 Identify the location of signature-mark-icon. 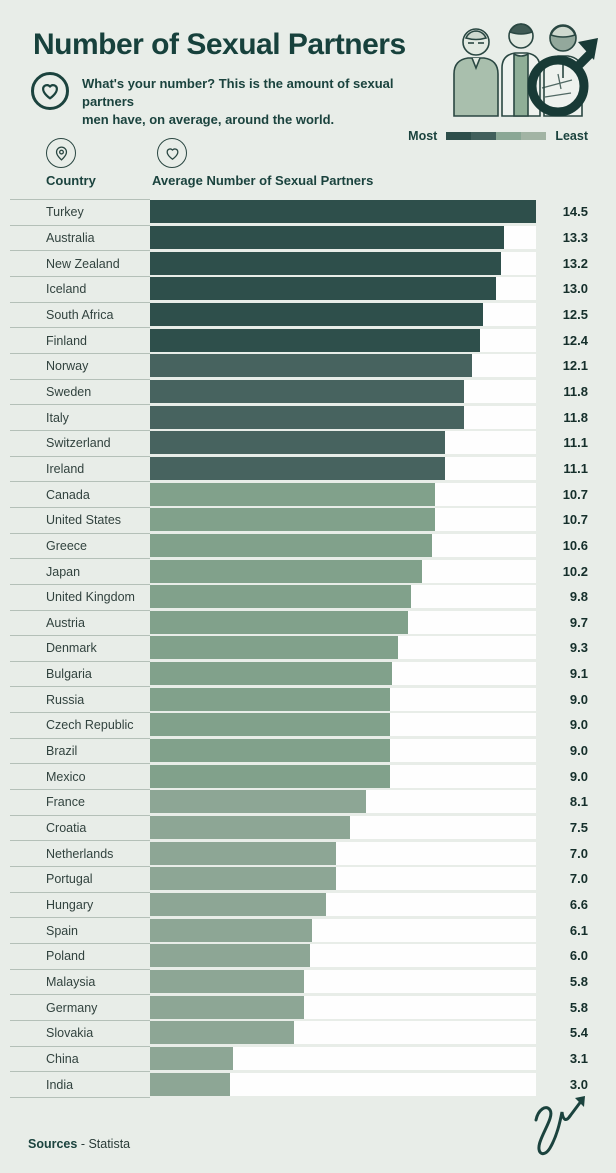
(559, 1126).